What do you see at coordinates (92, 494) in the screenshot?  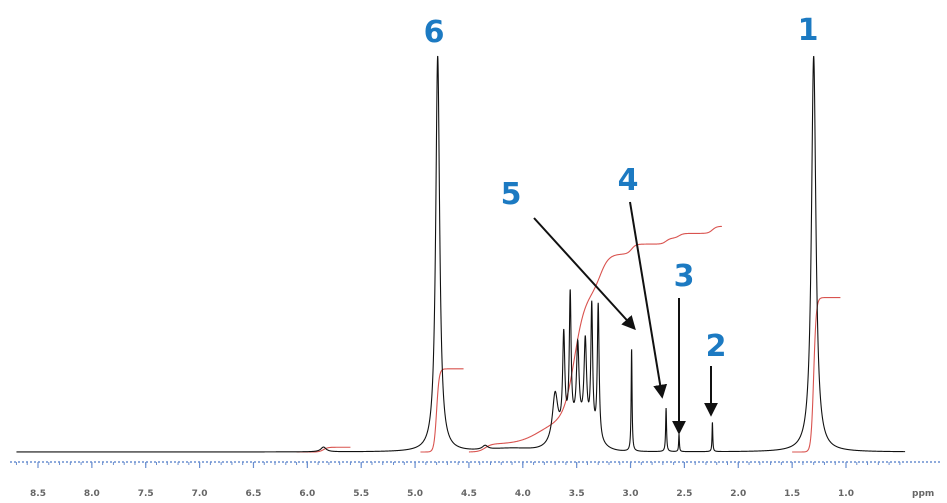 I see `x-tick-label: 8.0` at bounding box center [92, 494].